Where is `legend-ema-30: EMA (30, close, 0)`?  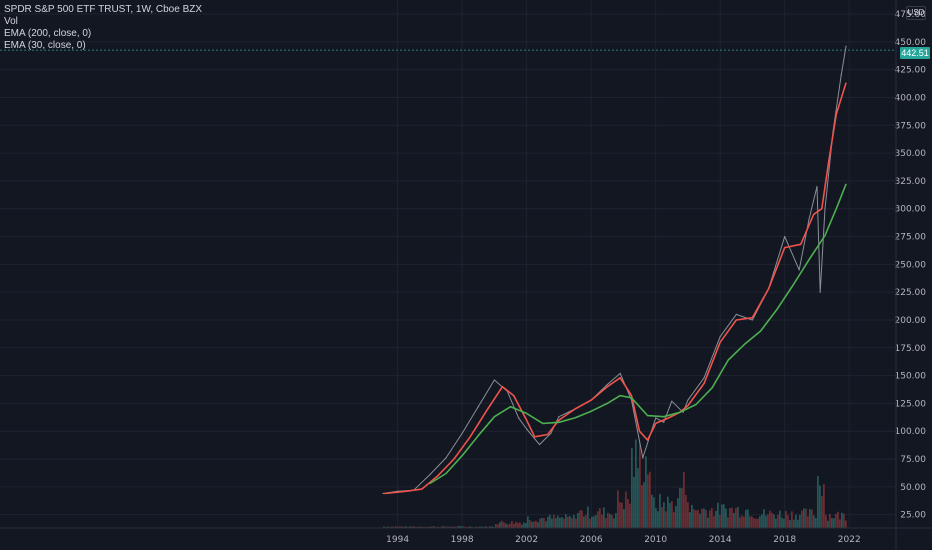 legend-ema-30: EMA (30, close, 0) is located at coordinates (45, 45).